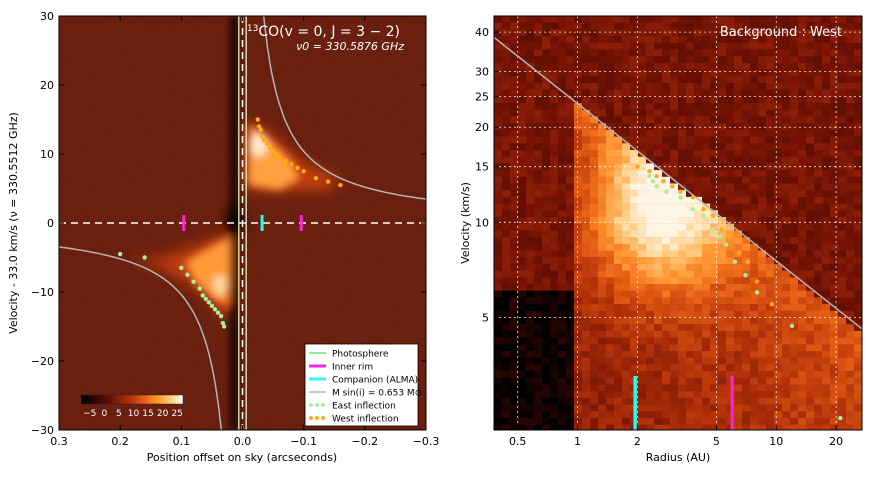  What do you see at coordinates (678, 457) in the screenshot?
I see `right-xlabel: Radius (AU)` at bounding box center [678, 457].